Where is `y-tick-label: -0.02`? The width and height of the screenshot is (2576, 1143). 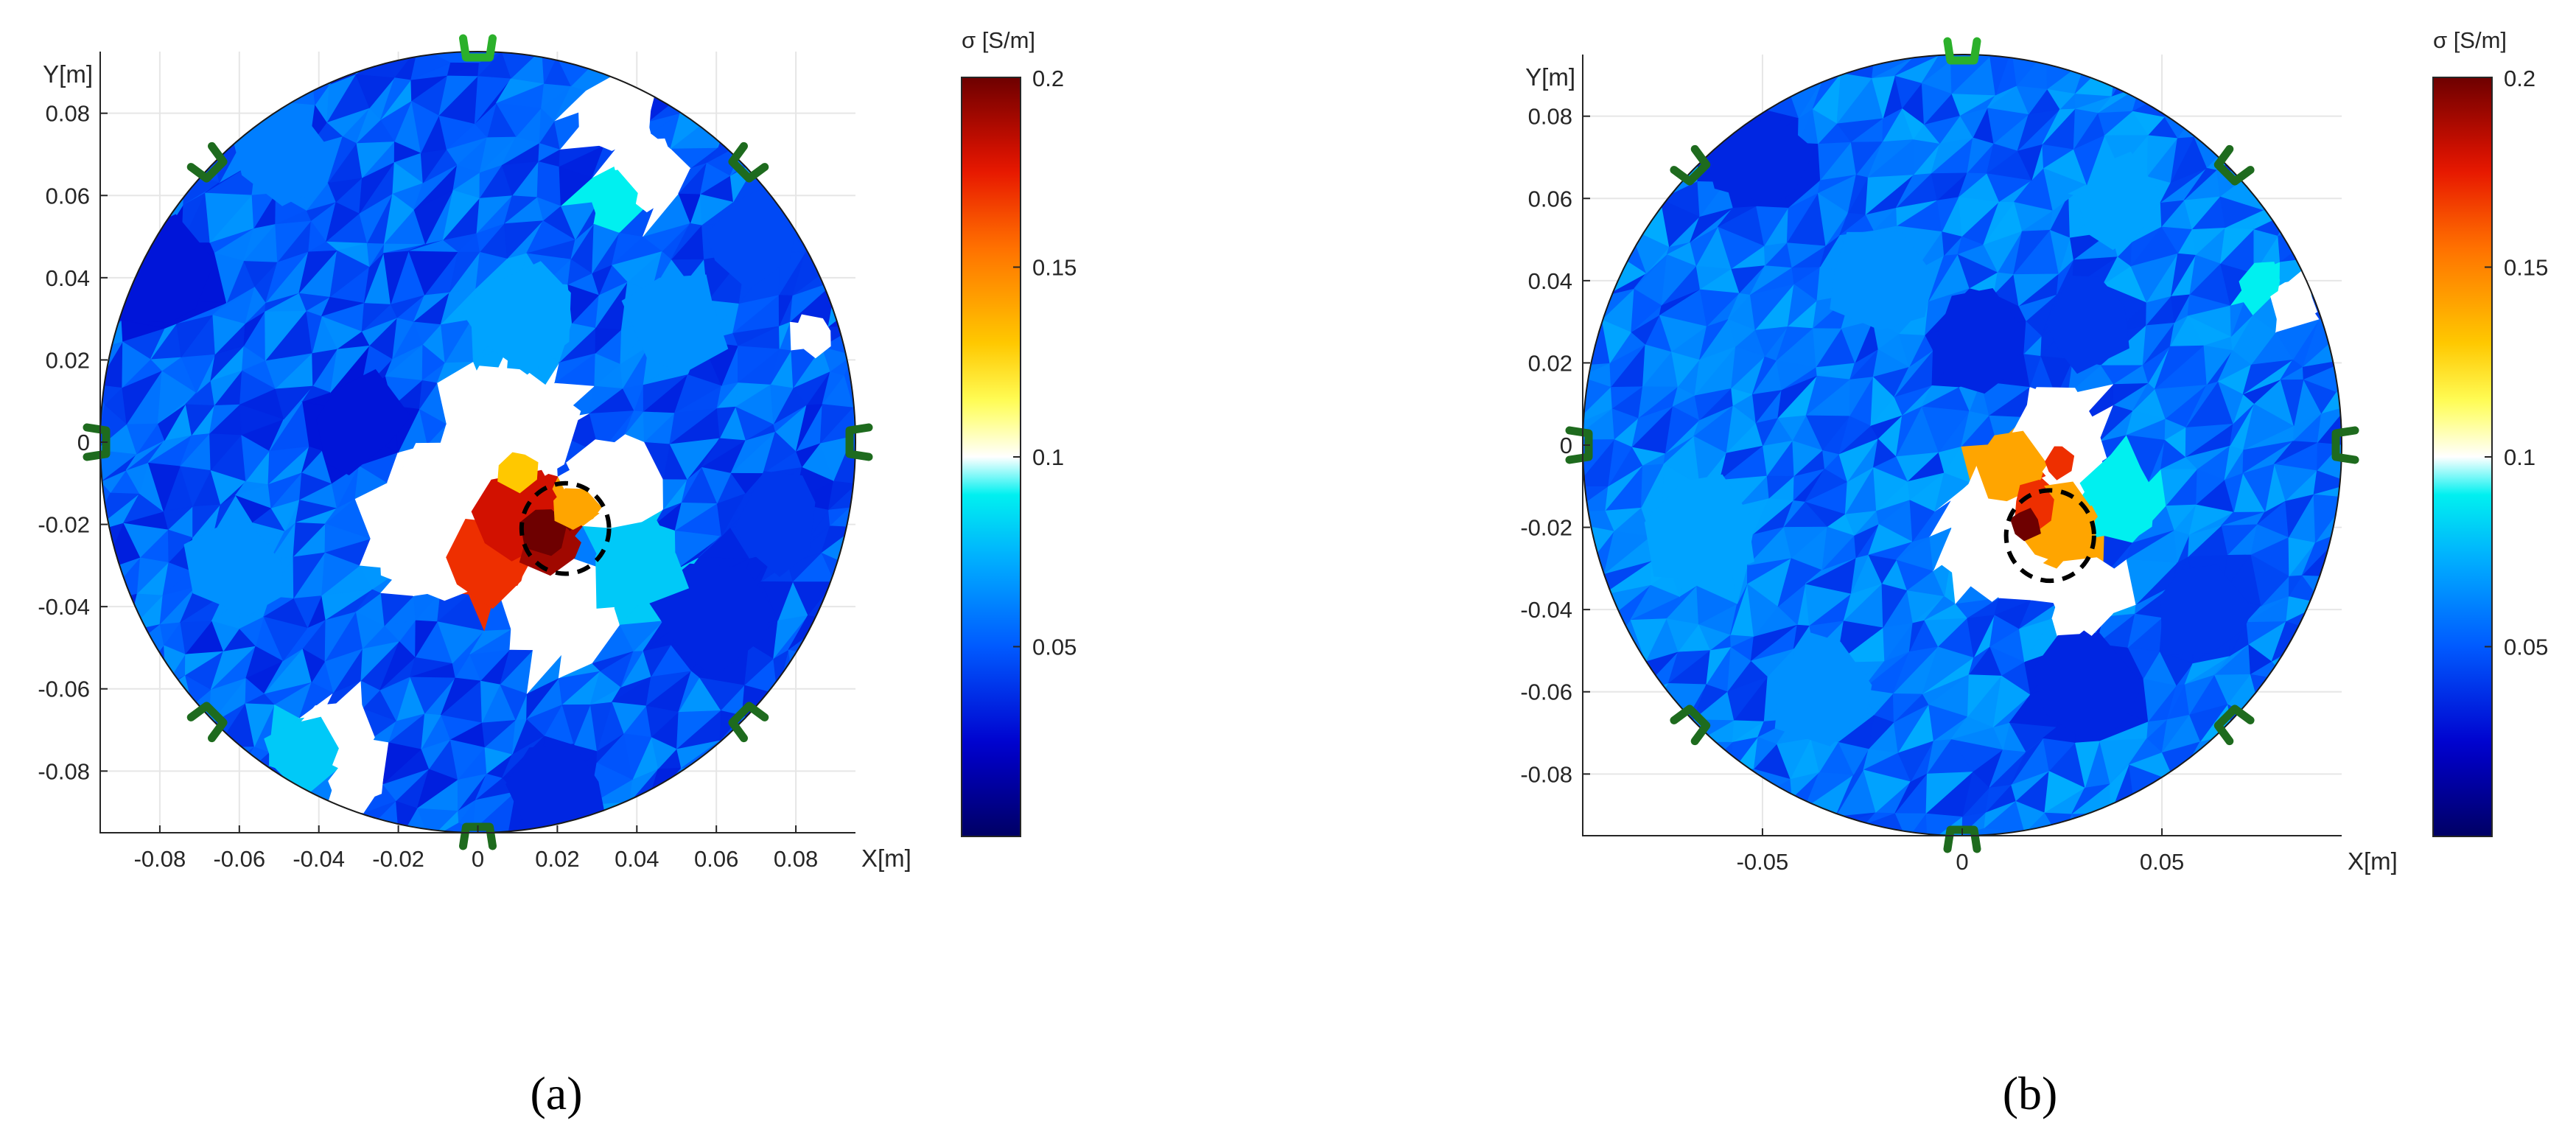 y-tick-label: -0.02 is located at coordinates (64, 525).